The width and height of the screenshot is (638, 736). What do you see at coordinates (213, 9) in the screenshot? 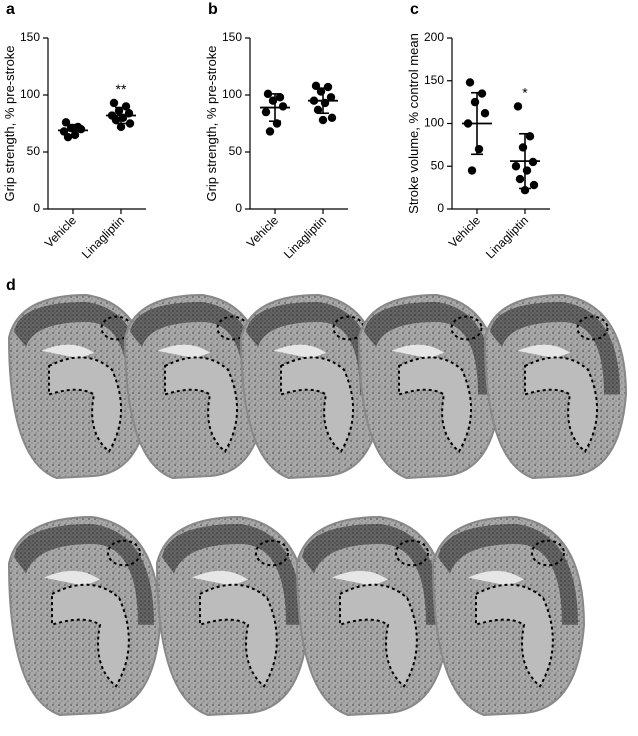
I see `panel-label: b` at bounding box center [213, 9].